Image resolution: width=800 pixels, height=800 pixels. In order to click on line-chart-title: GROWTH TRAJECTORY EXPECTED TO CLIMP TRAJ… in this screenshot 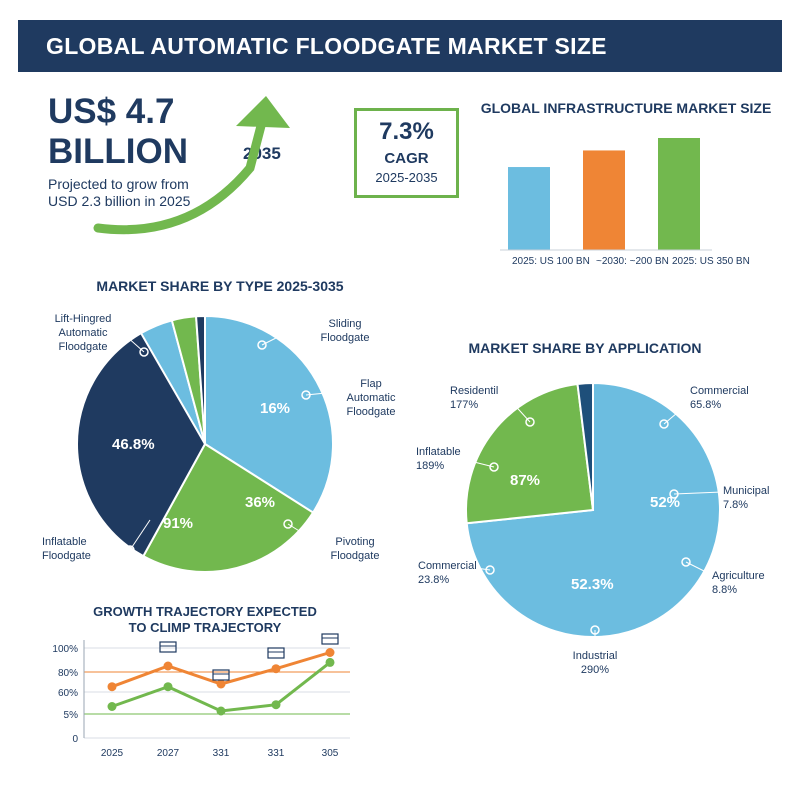, I will do `click(205, 619)`.